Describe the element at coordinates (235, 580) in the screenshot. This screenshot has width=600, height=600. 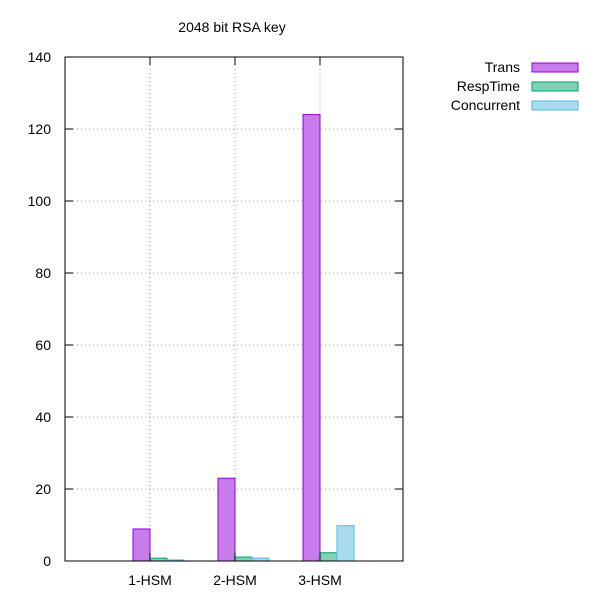
I see `x-tick-label: 2-HSM` at that location.